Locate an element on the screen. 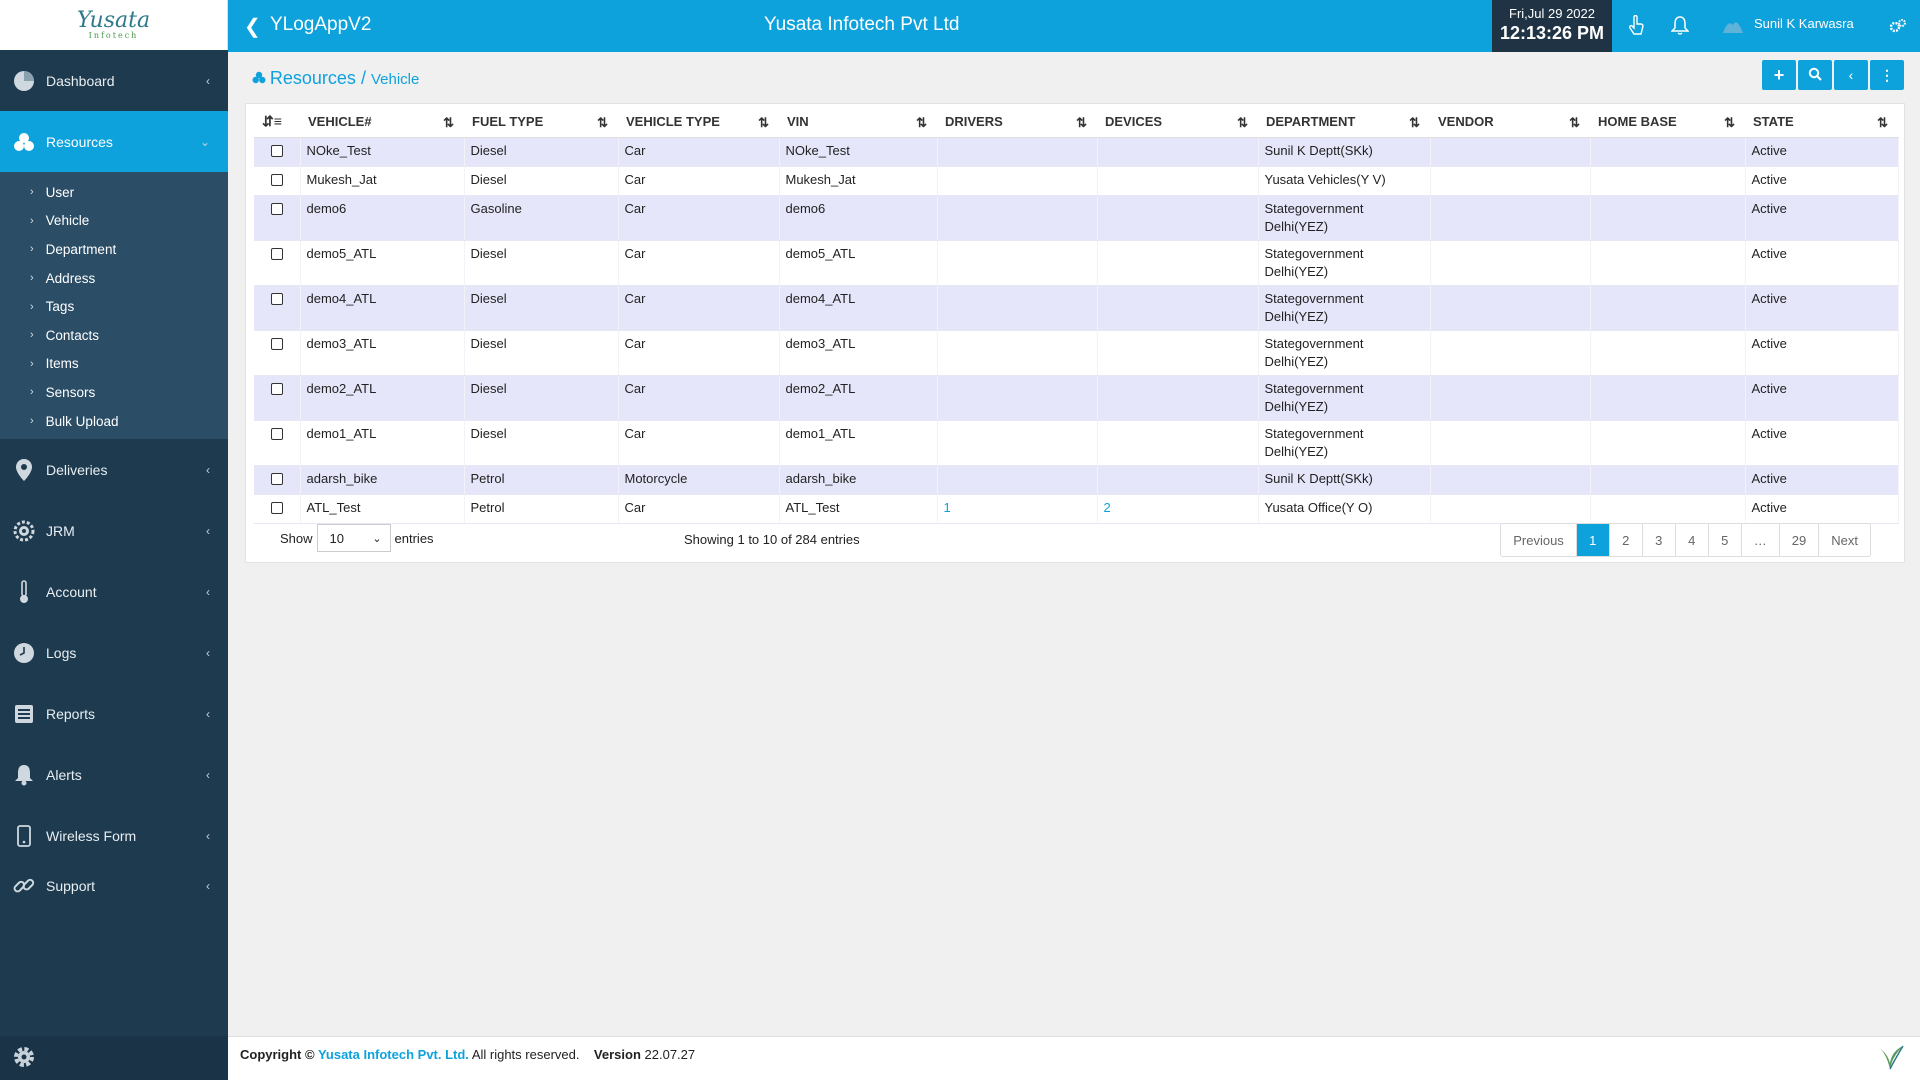  user-settings-icon is located at coordinates (1898, 26).